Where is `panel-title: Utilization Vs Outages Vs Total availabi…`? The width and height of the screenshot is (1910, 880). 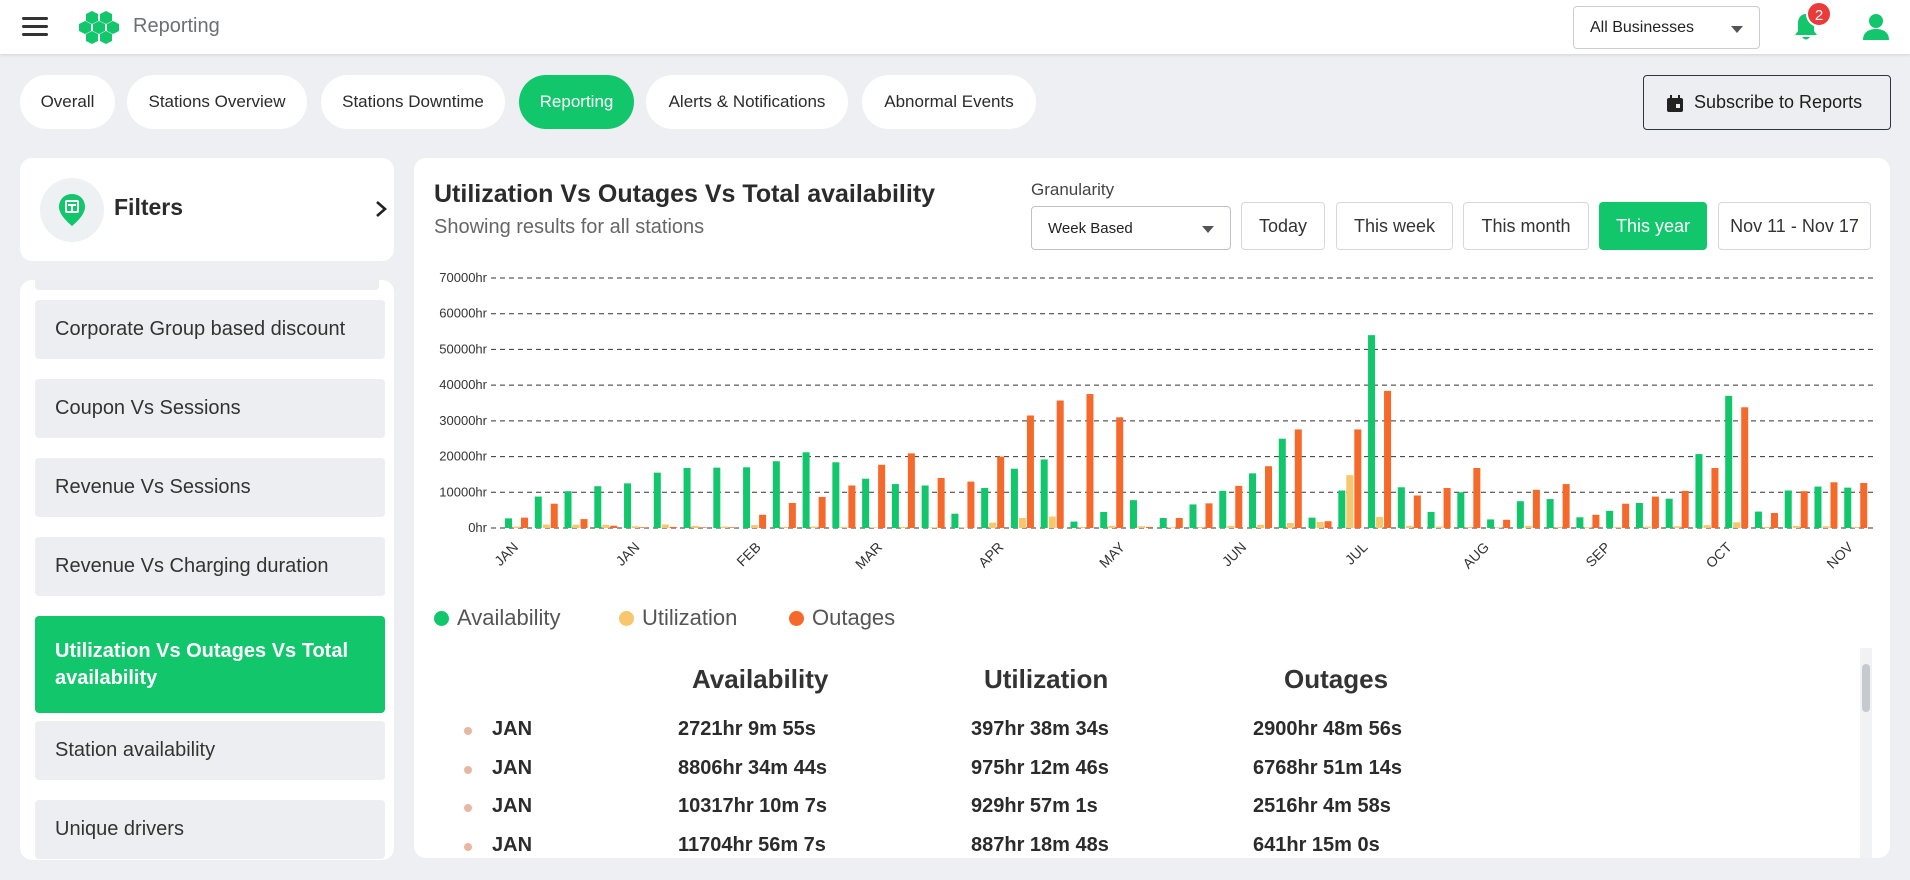
panel-title: Utilization Vs Outages Vs Total availabi… is located at coordinates (685, 194).